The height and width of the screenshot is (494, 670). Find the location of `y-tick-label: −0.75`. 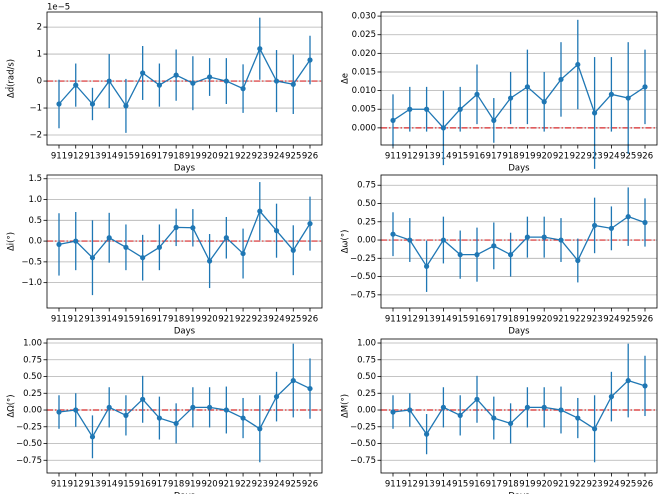

y-tick-label: −0.75 is located at coordinates (363, 461).